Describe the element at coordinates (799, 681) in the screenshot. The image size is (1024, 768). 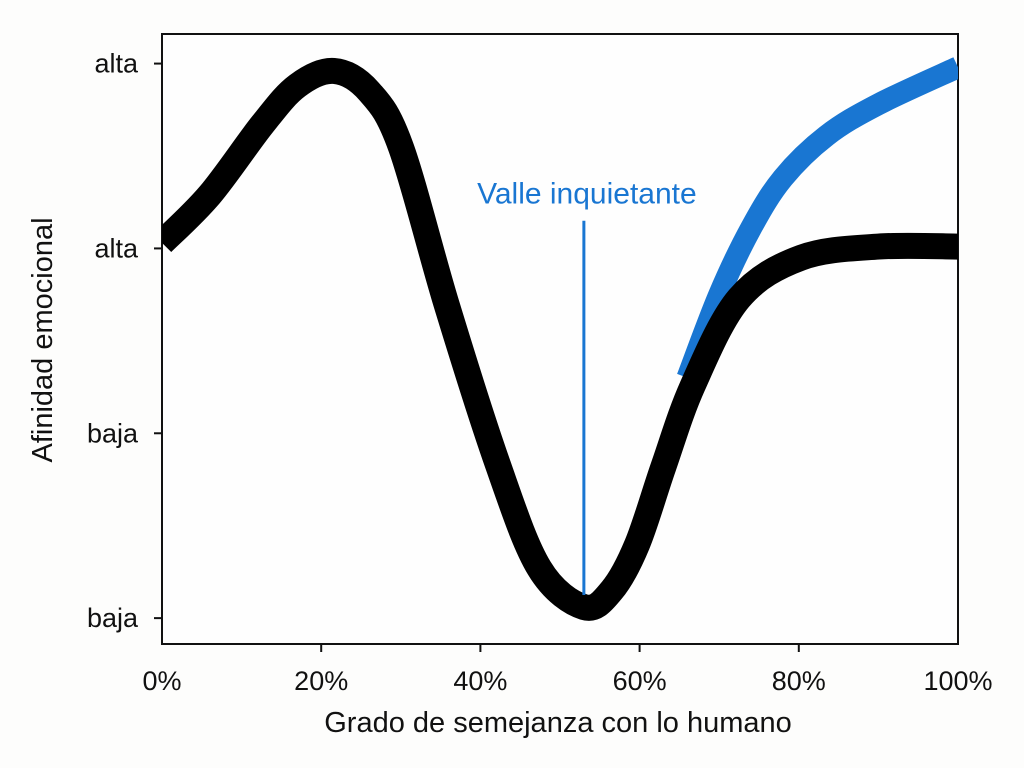
I see `x-tick-label: 80%` at that location.